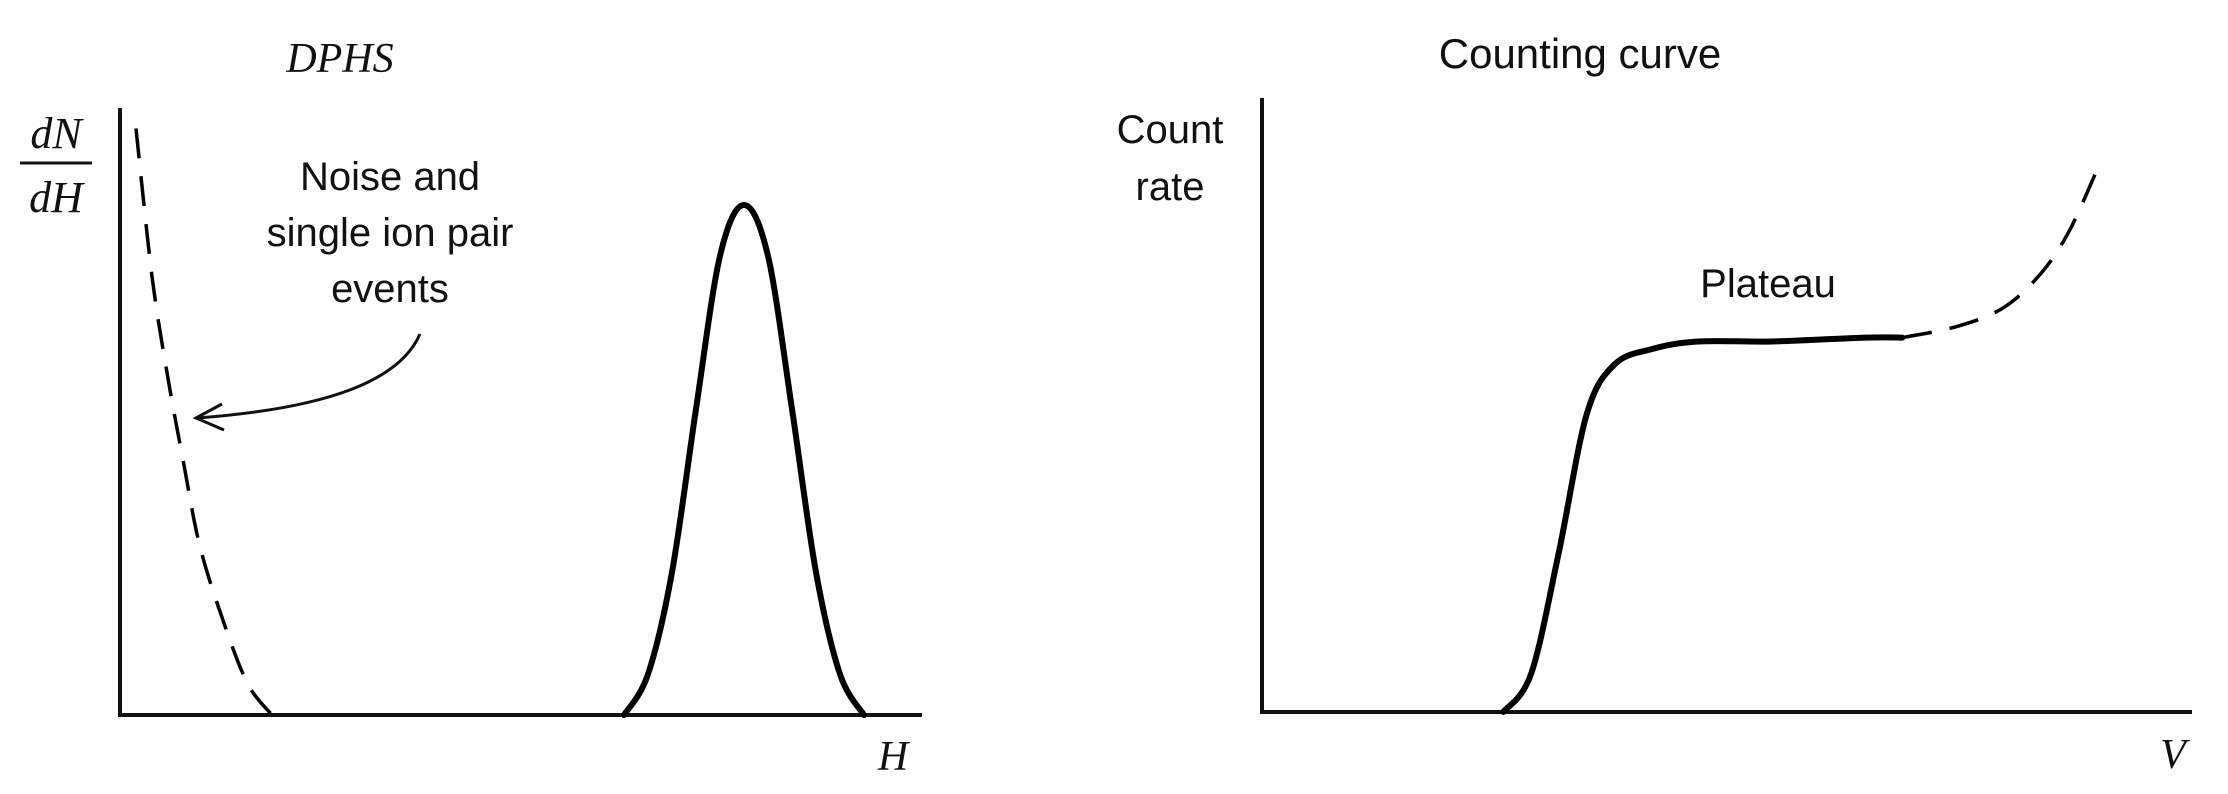 Image resolution: width=2228 pixels, height=794 pixels. What do you see at coordinates (339, 59) in the screenshot?
I see `dphs-title: DPHS` at bounding box center [339, 59].